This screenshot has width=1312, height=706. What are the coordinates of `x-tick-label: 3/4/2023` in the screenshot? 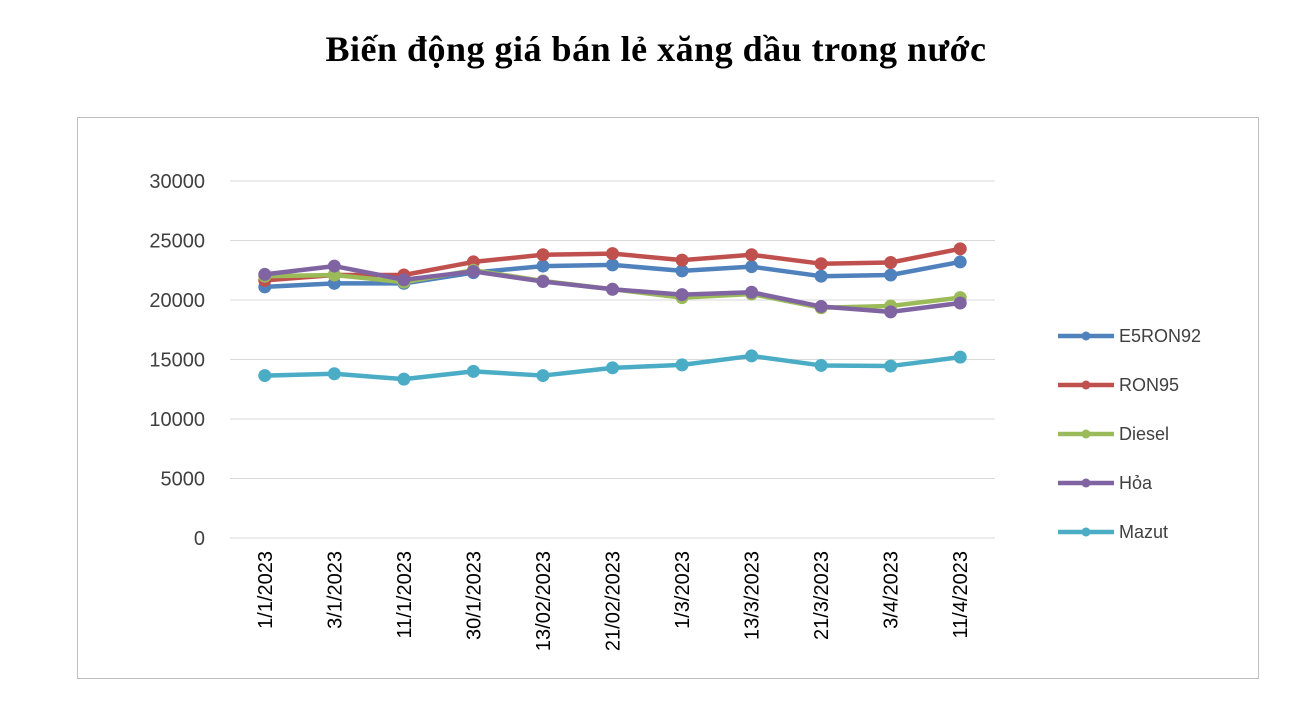 It's located at (892, 590).